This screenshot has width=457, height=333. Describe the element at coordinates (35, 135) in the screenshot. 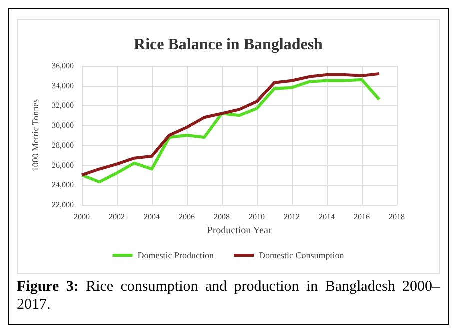

I see `y-axis-title: 1000 Metric Tonnes` at that location.